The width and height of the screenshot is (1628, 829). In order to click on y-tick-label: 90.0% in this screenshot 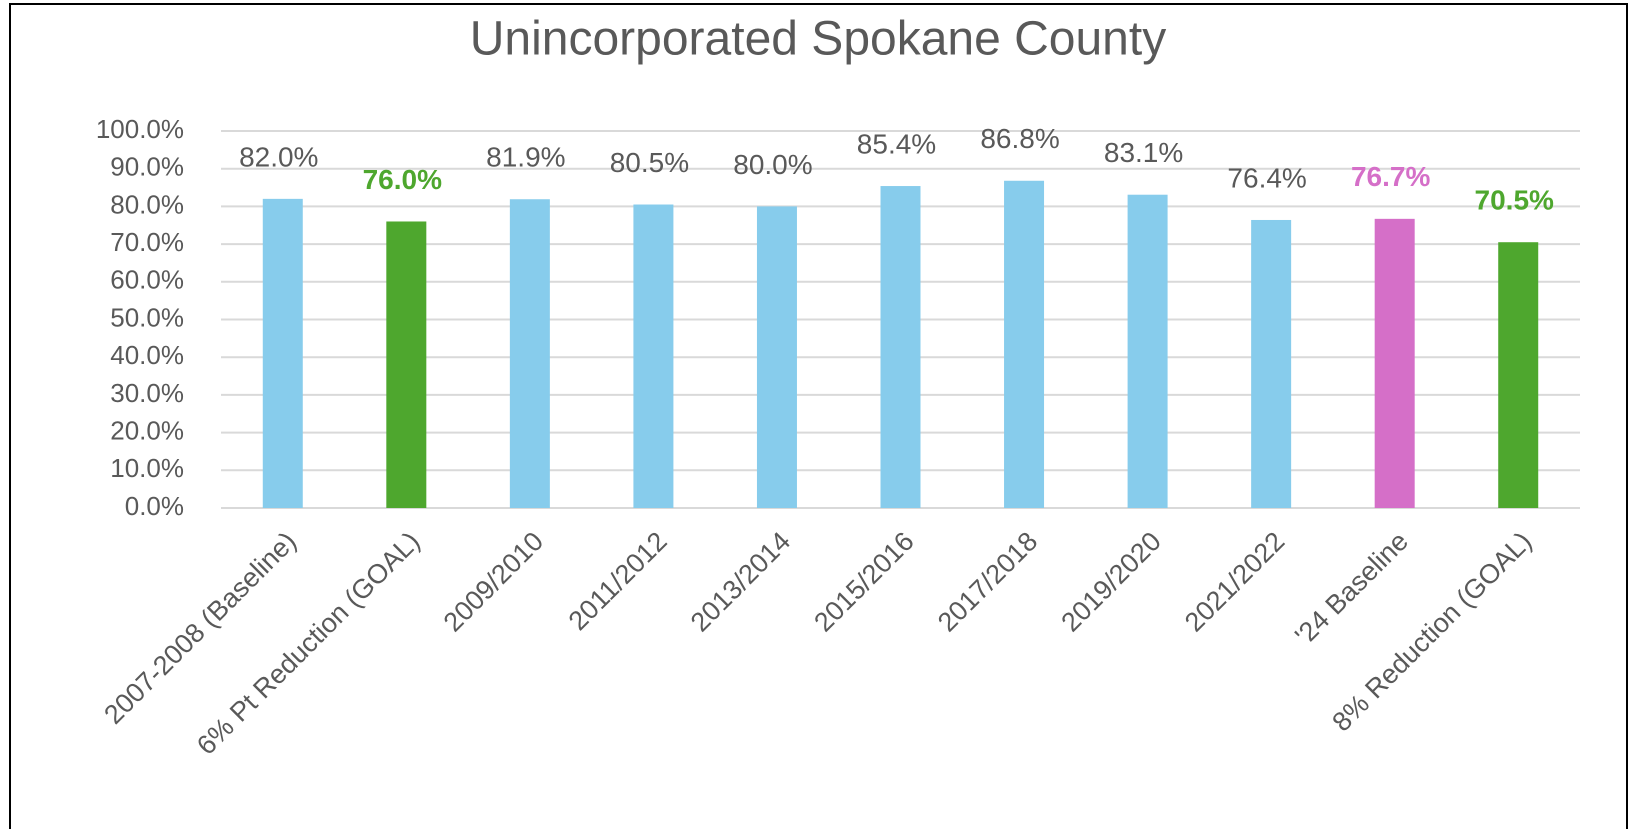, I will do `click(147, 167)`.